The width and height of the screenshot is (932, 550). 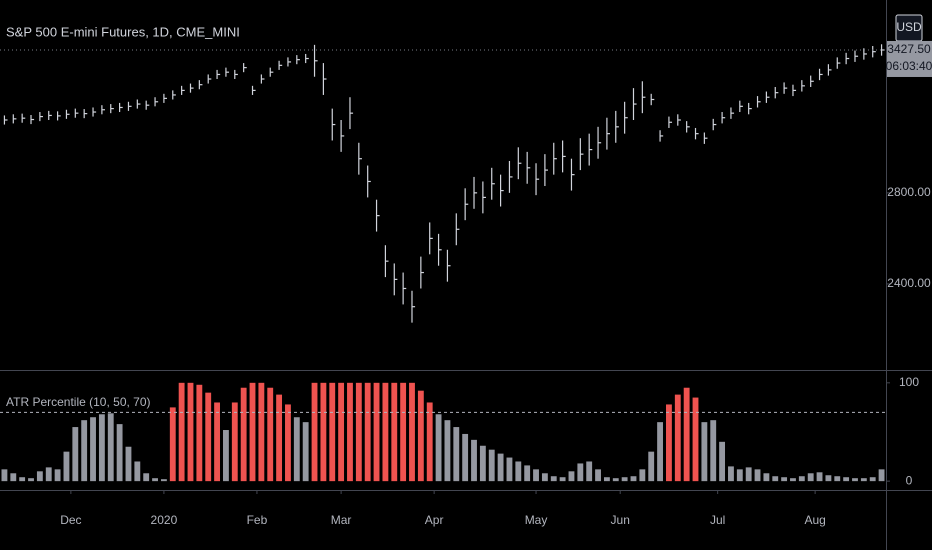 What do you see at coordinates (257, 520) in the screenshot?
I see `x-tick-label: Feb` at bounding box center [257, 520].